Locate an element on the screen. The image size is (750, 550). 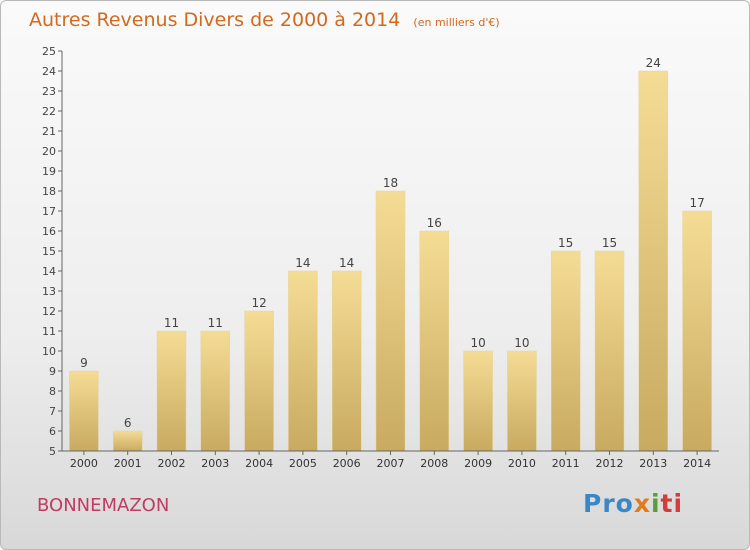
bar-value-label: 18 is located at coordinates (390, 183).